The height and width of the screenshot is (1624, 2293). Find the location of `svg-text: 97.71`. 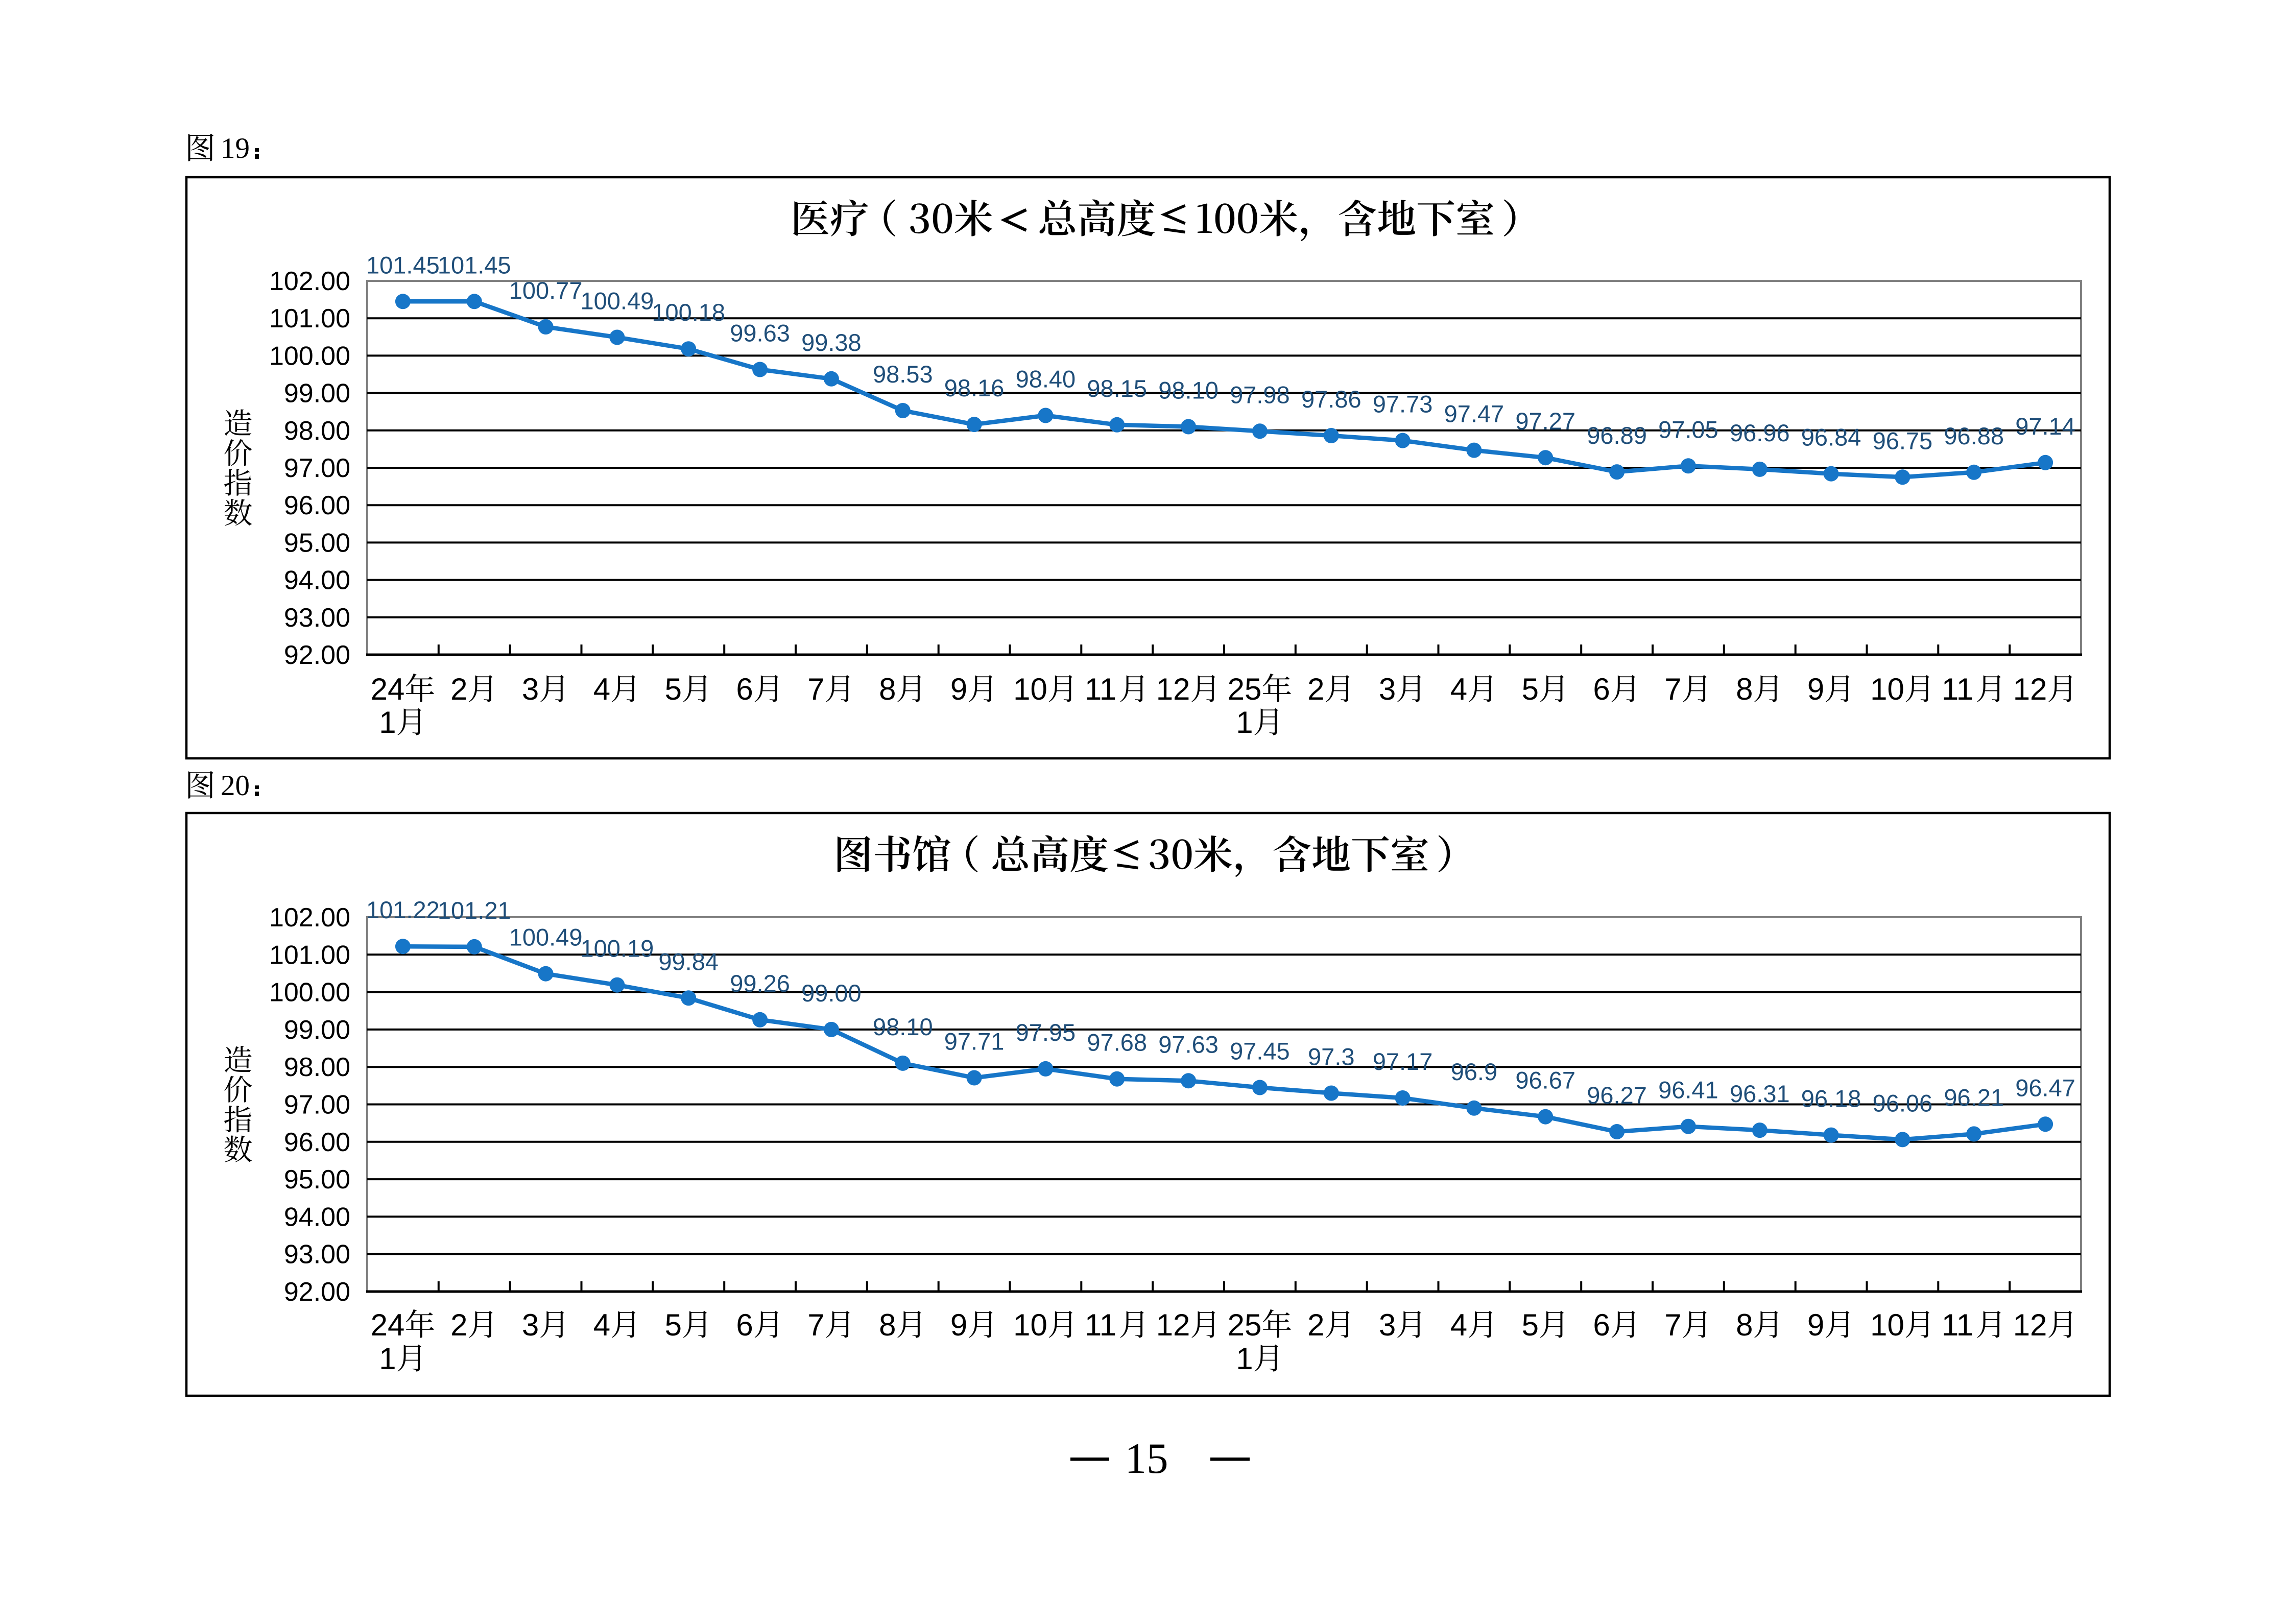

svg-text: 97.71 is located at coordinates (974, 1041).